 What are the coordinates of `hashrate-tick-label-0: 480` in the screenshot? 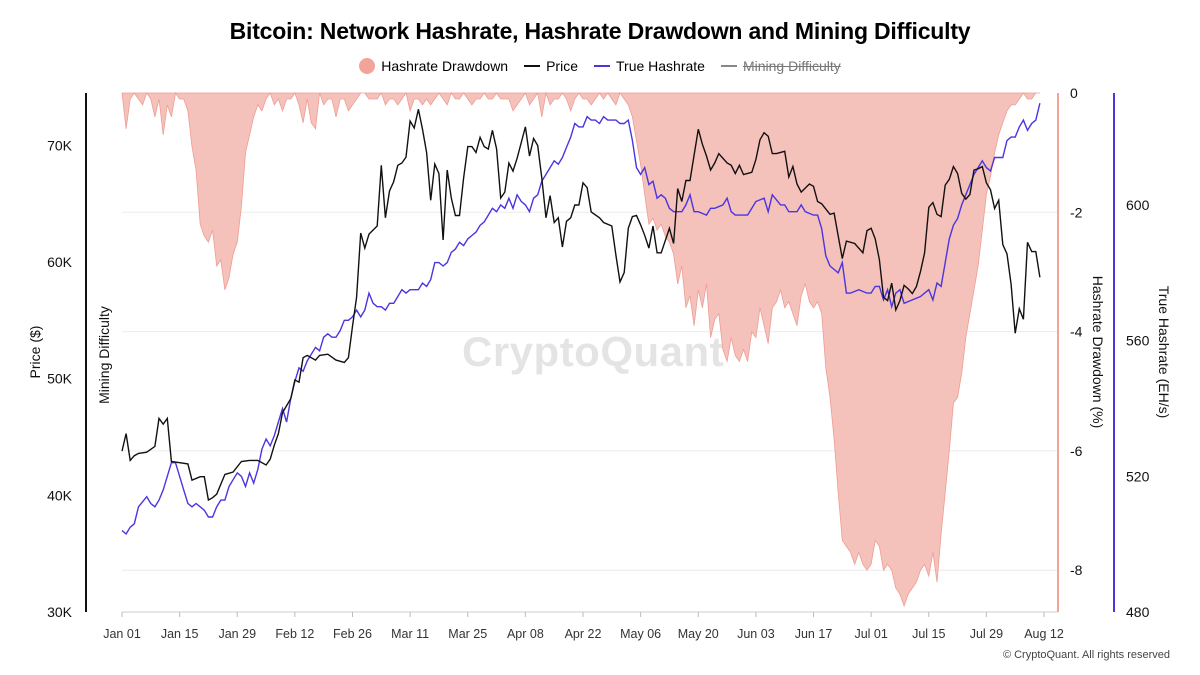 It's located at (1138, 612).